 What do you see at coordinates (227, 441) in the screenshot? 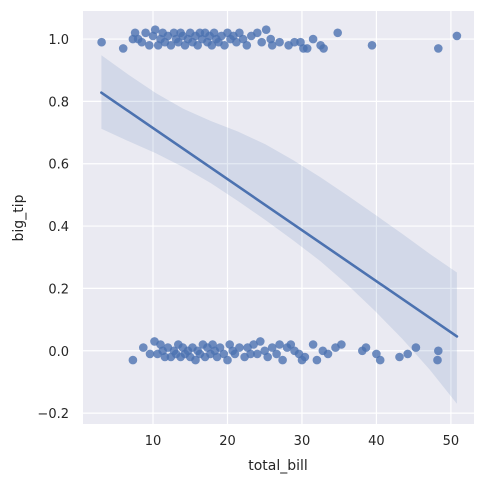
I see `x-tick-label: 20` at bounding box center [227, 441].